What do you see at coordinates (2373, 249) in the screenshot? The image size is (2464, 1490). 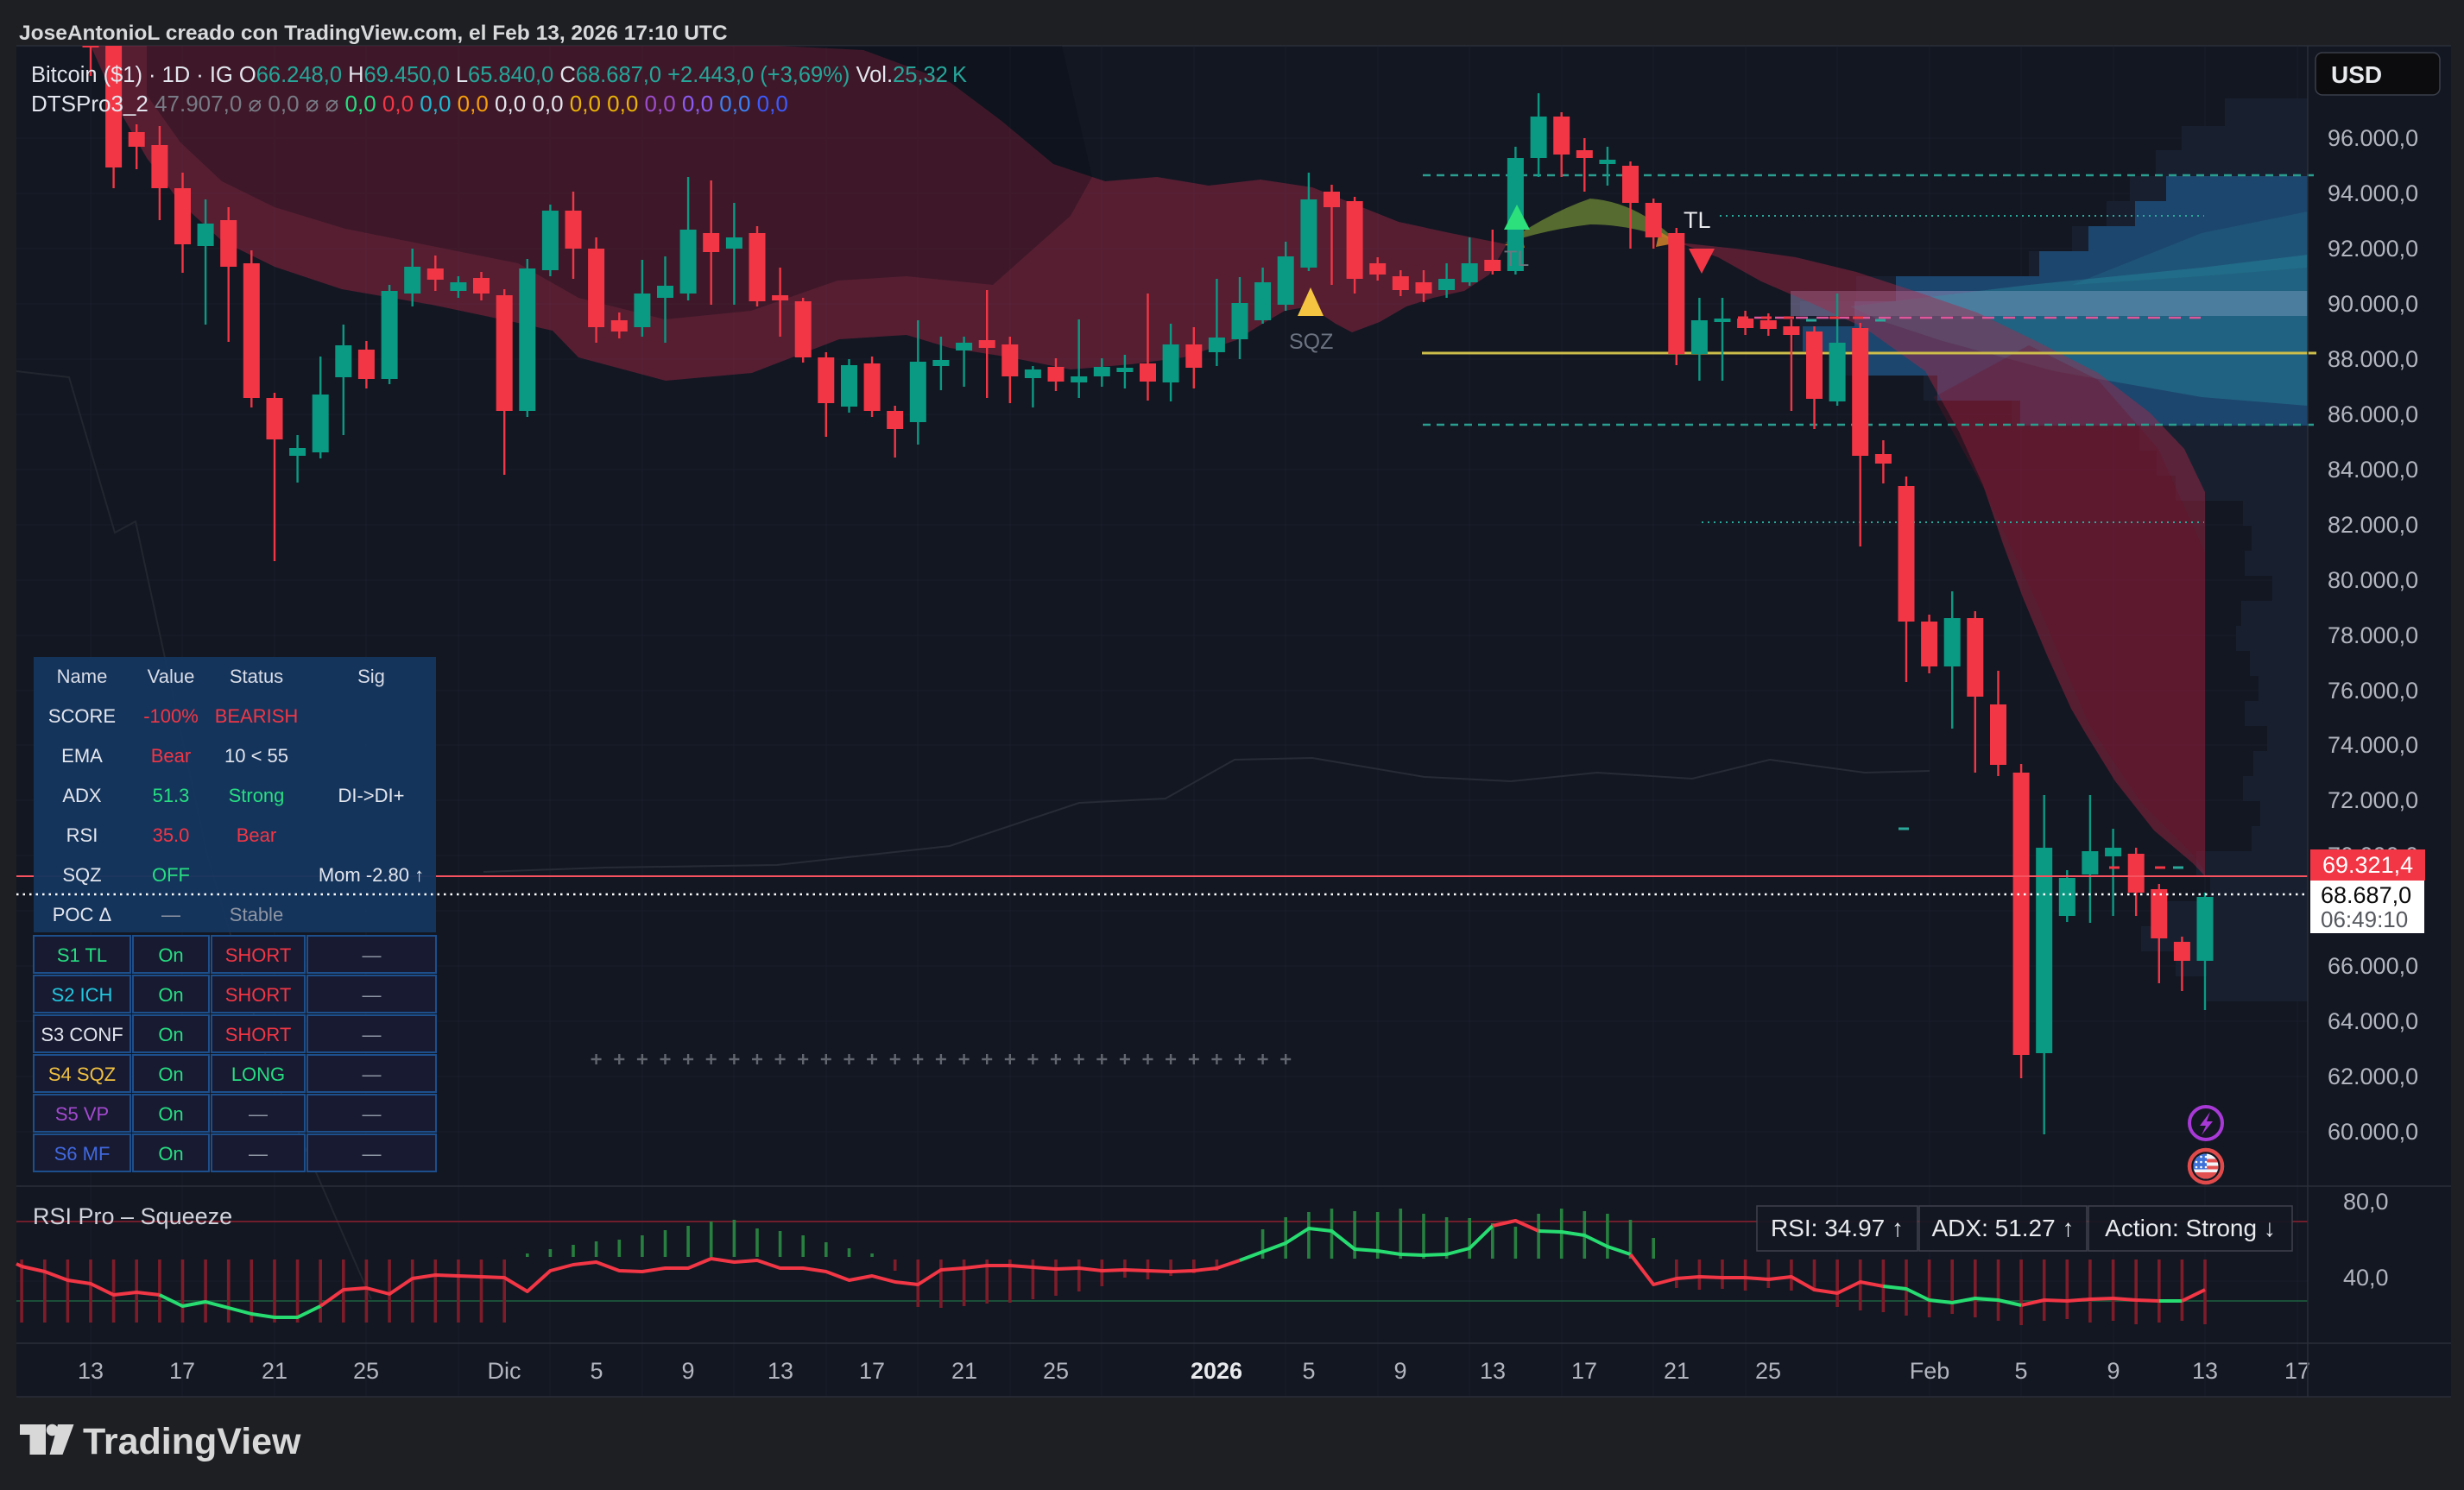 I see `svg-text: 92.000,0` at bounding box center [2373, 249].